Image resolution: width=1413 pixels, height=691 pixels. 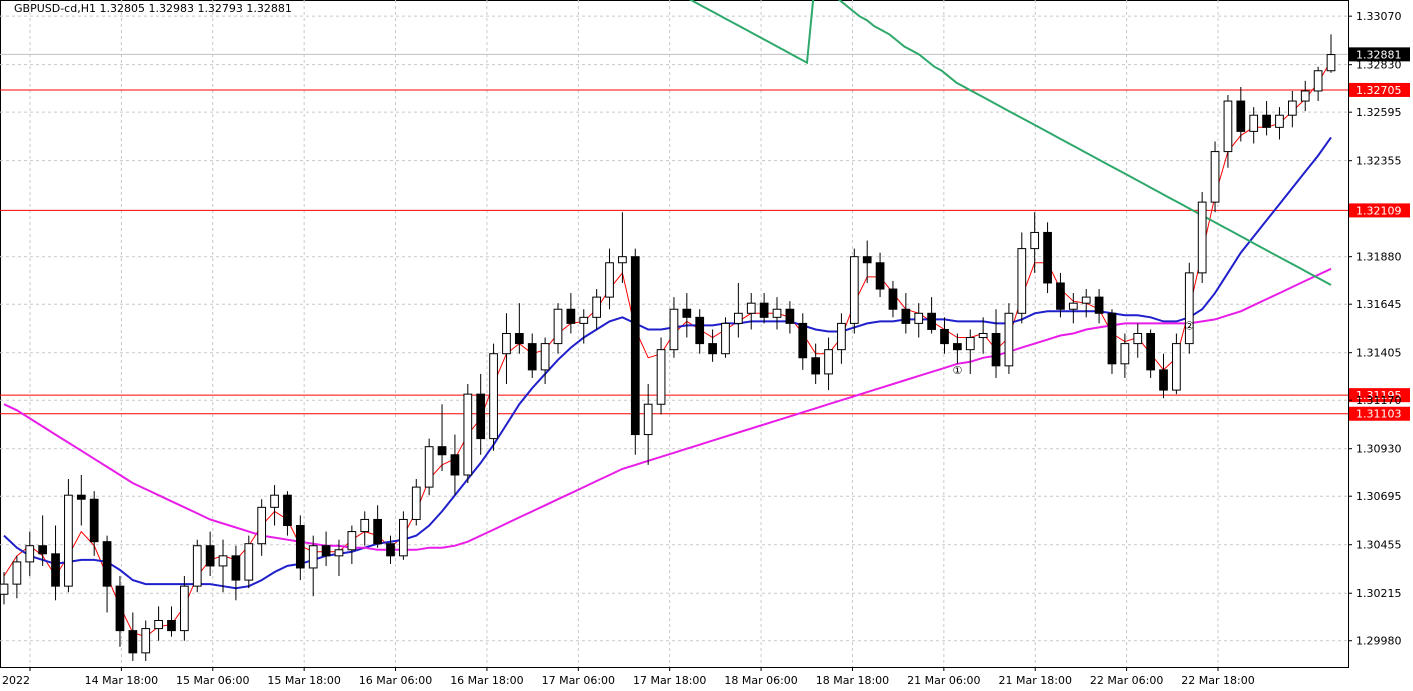 I want to click on x-tick-label: 16 Mar 18:00, so click(x=486, y=680).